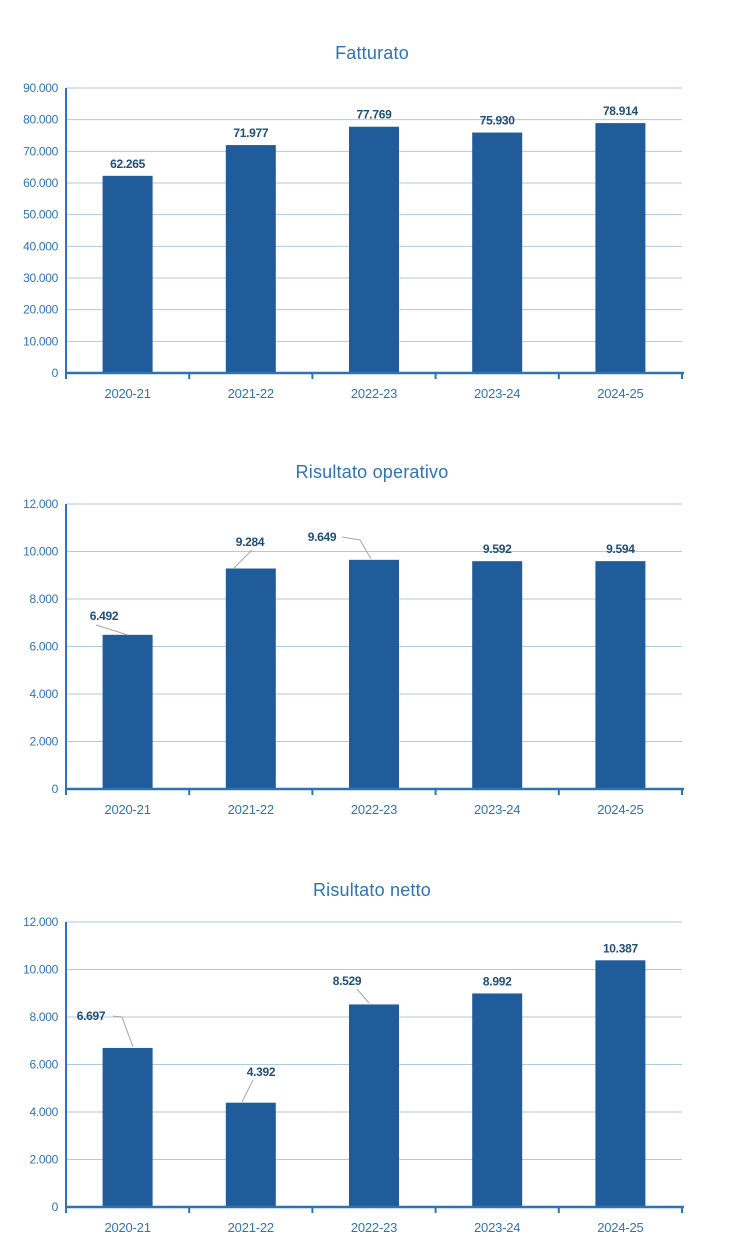 Image resolution: width=744 pixels, height=1256 pixels. What do you see at coordinates (497, 549) in the screenshot?
I see `data-label: 9.592` at bounding box center [497, 549].